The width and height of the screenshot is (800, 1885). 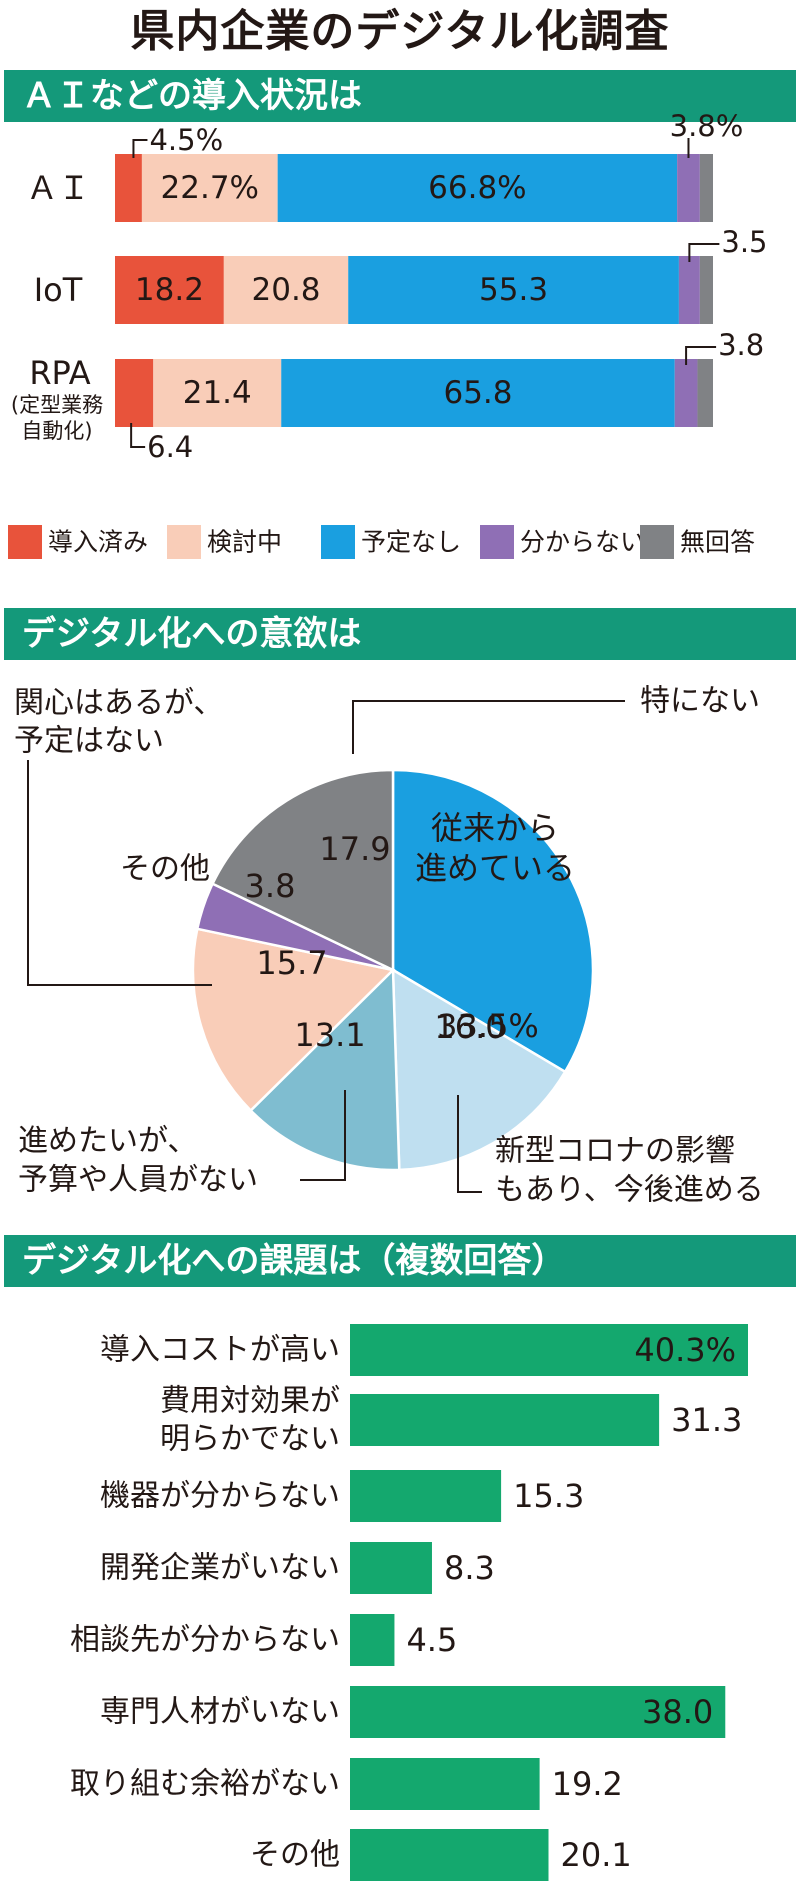 What do you see at coordinates (250, 1439) in the screenshot?
I see `challenge-label-1-1: 明らかでない` at bounding box center [250, 1439].